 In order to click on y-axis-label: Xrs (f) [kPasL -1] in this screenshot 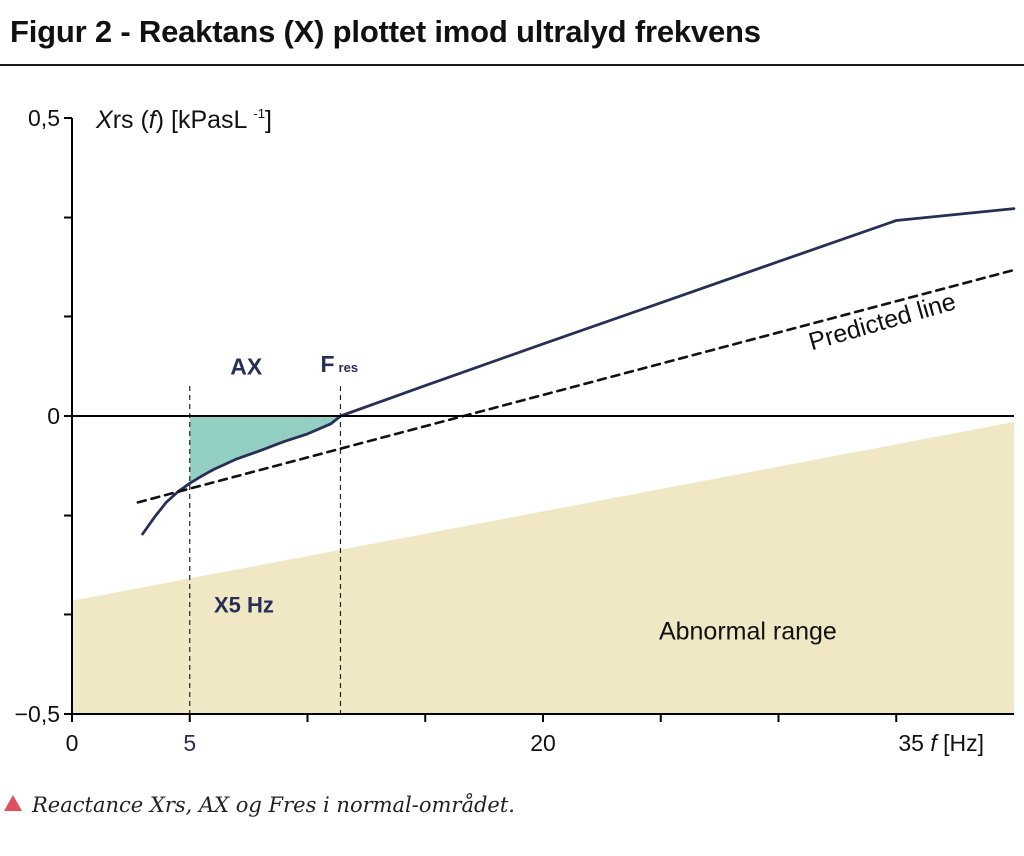, I will do `click(183, 120)`.